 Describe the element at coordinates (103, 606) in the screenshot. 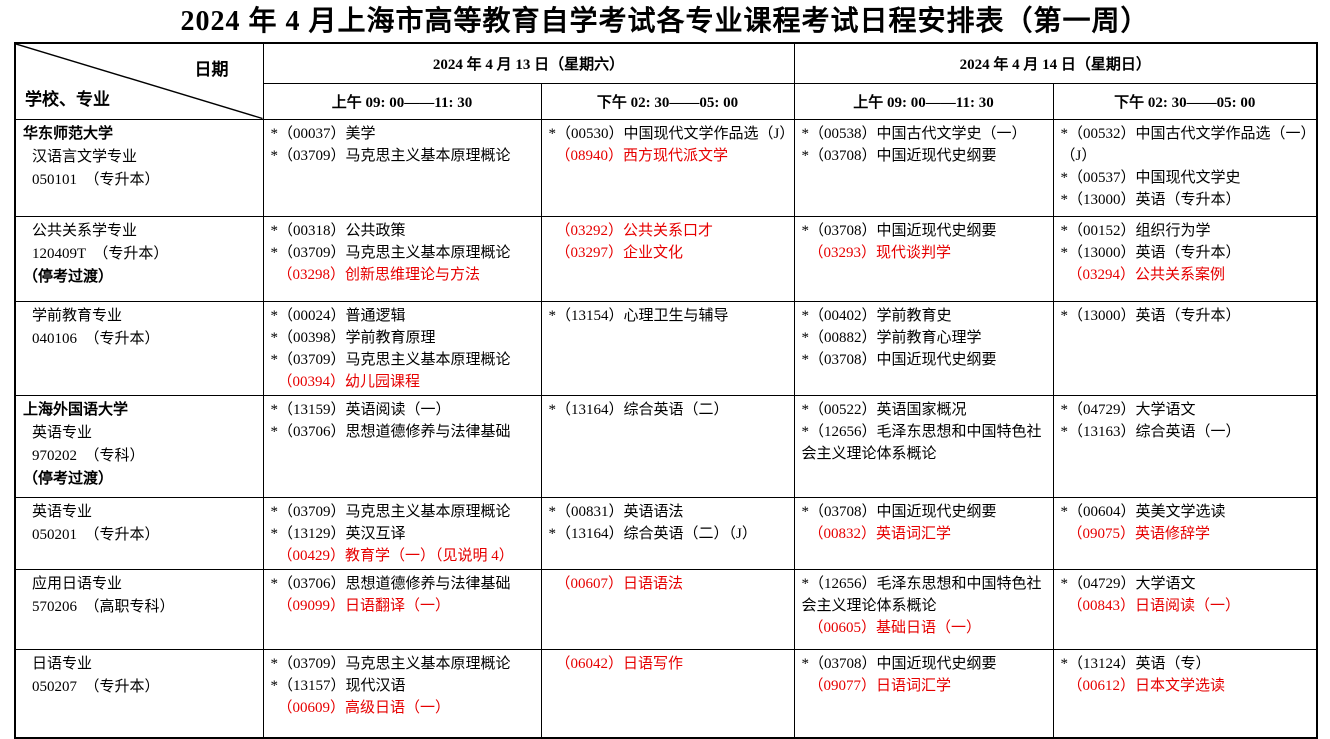

I see `major-info: 570206 （高职专科）` at that location.